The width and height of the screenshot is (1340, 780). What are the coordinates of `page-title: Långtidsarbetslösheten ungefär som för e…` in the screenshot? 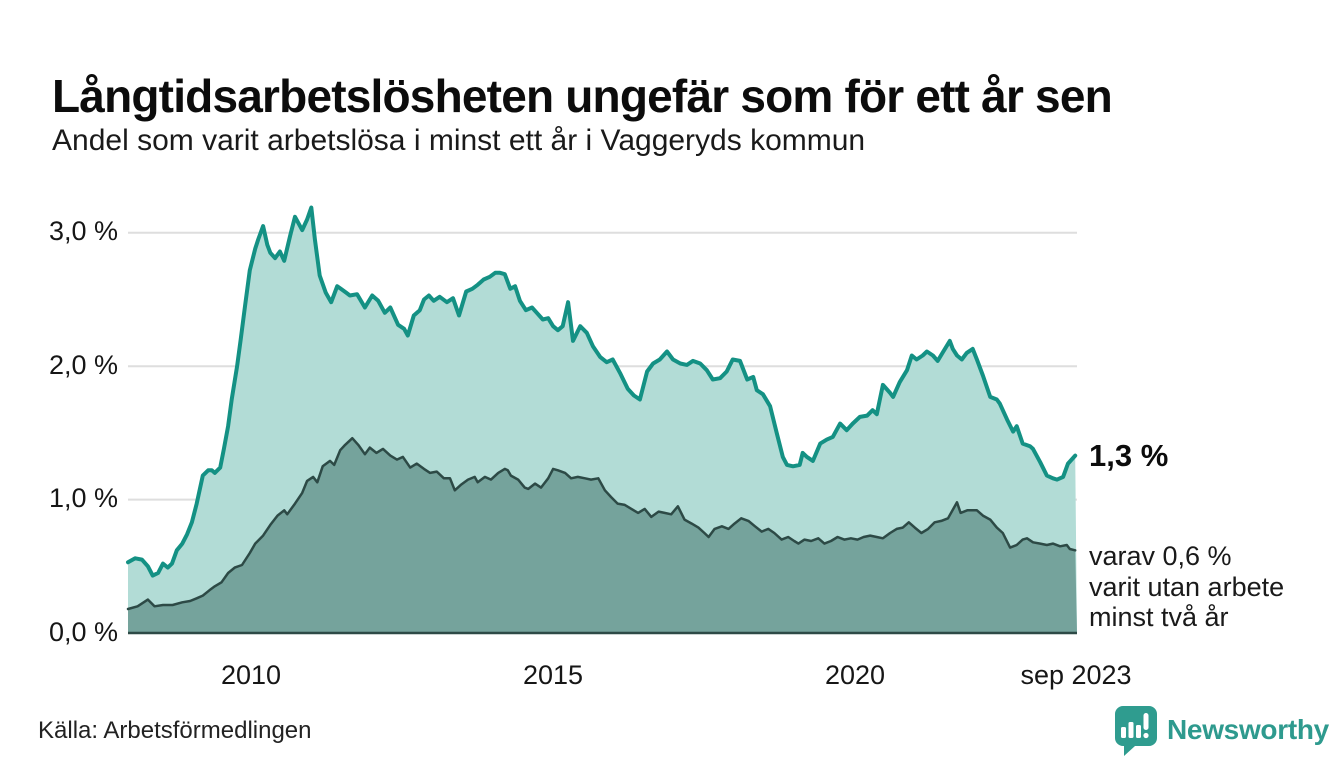 It's located at (582, 95).